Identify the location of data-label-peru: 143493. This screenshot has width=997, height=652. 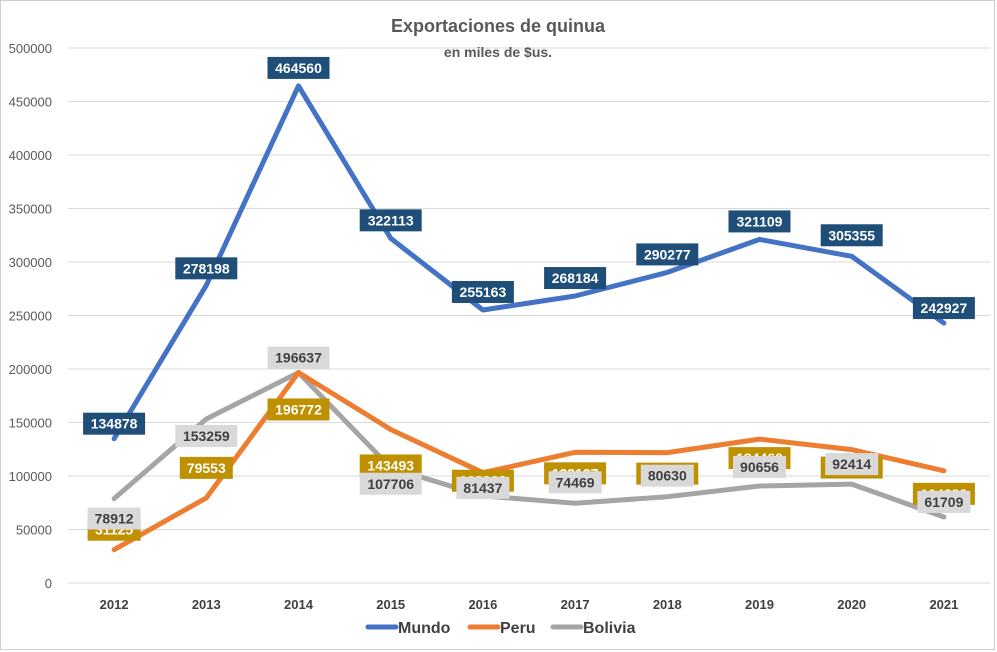
(390, 465).